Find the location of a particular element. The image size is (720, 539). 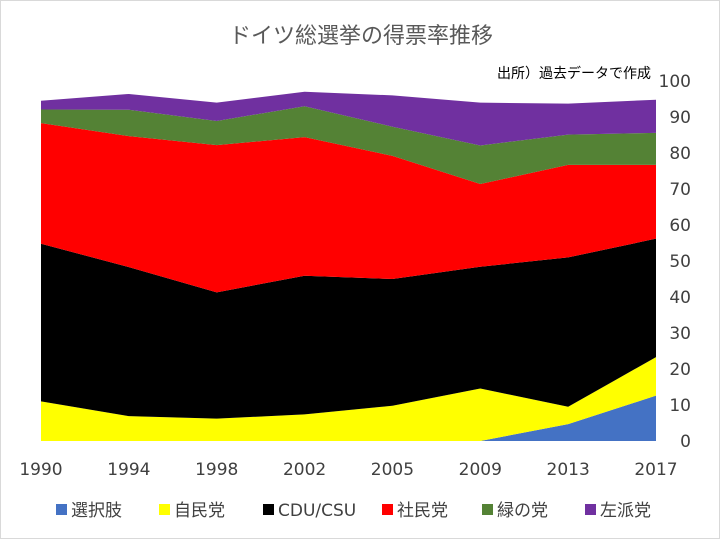

x-tick-label: 2017 is located at coordinates (655, 470).